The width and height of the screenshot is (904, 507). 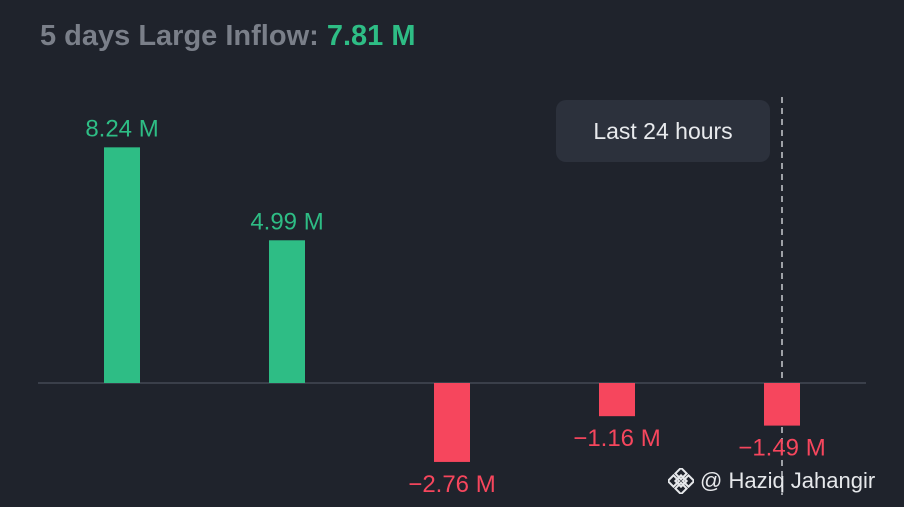 I want to click on tooltip-label: Last 24 hours, so click(x=663, y=130).